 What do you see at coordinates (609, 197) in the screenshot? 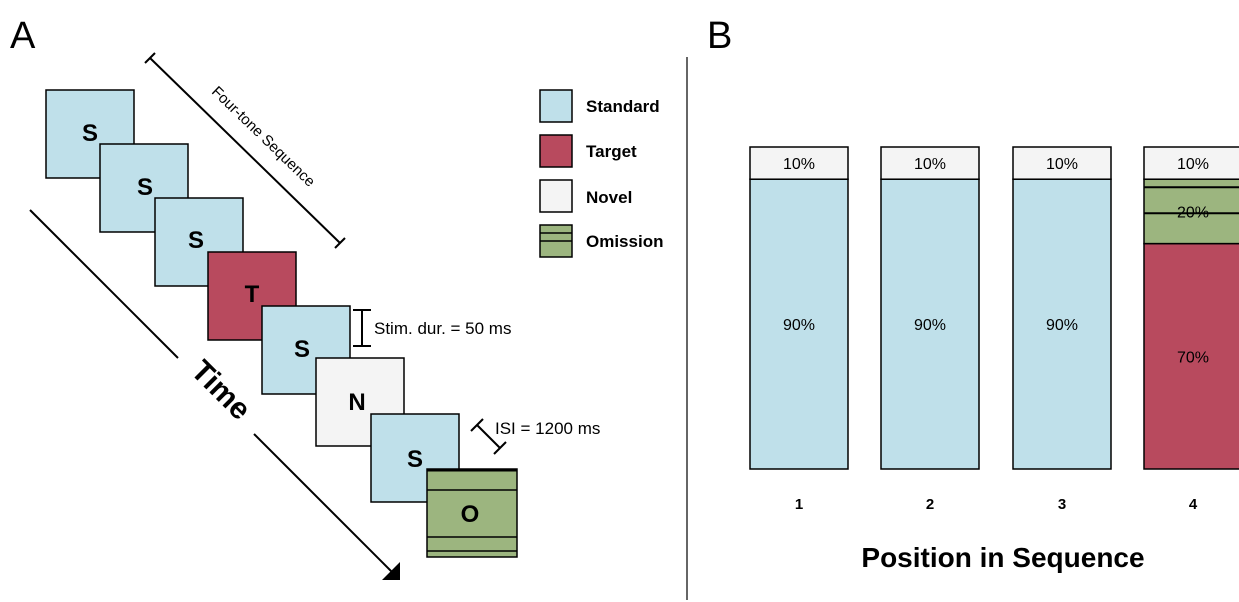
I see `legend-label: Novel` at bounding box center [609, 197].